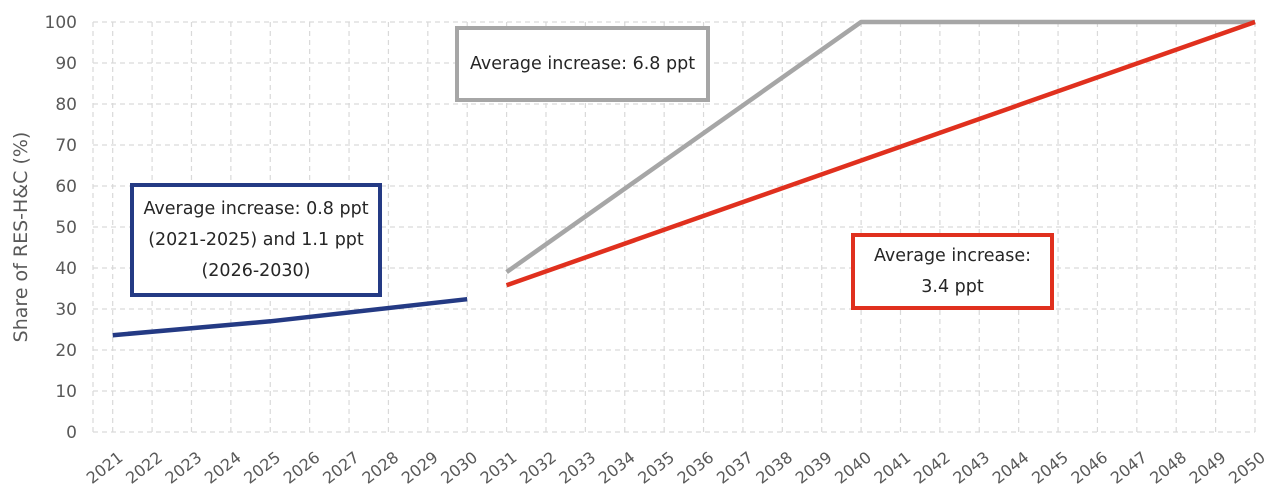 This screenshot has height=493, width=1271. Describe the element at coordinates (105, 468) in the screenshot. I see `x-tick-label: 2021` at that location.